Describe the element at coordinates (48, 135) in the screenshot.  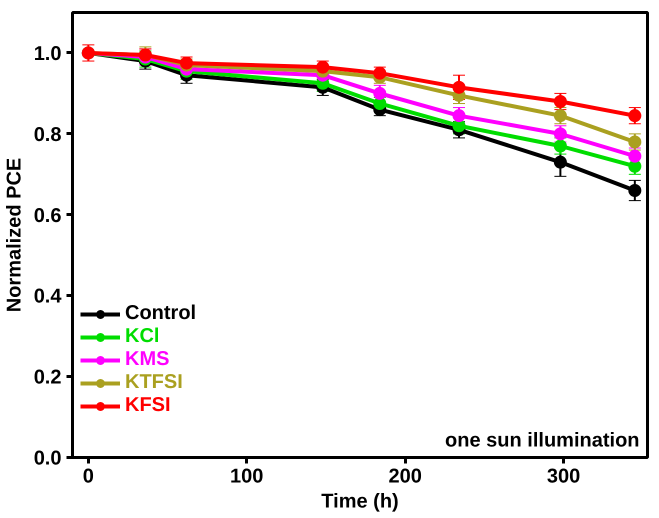
I see `y-tick-label: 0.8` at that location.